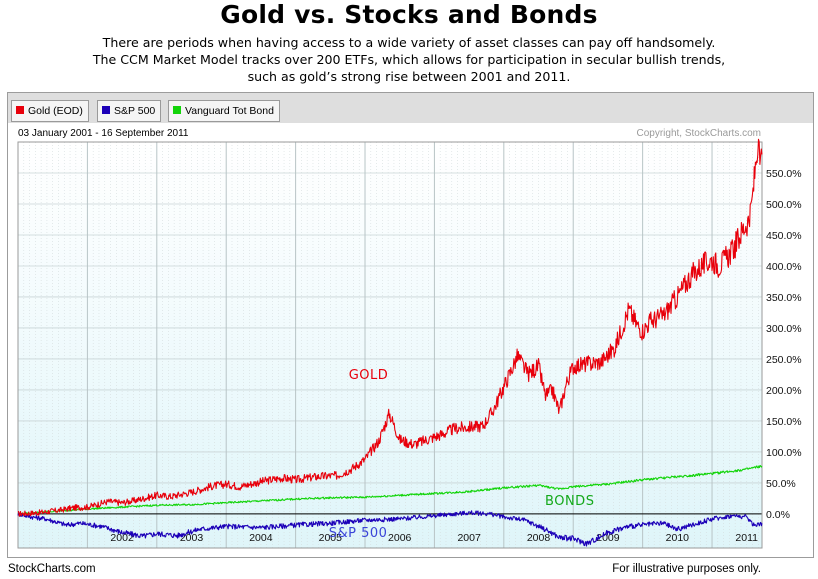 This screenshot has width=818, height=579. Describe the element at coordinates (177, 110) in the screenshot. I see `legend-swatch-bond` at that location.